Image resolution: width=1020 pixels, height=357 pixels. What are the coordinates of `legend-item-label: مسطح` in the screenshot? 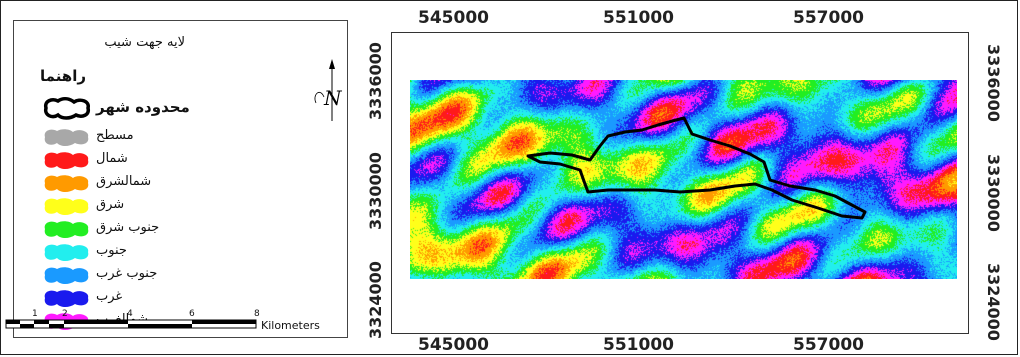 It's located at (115, 135).